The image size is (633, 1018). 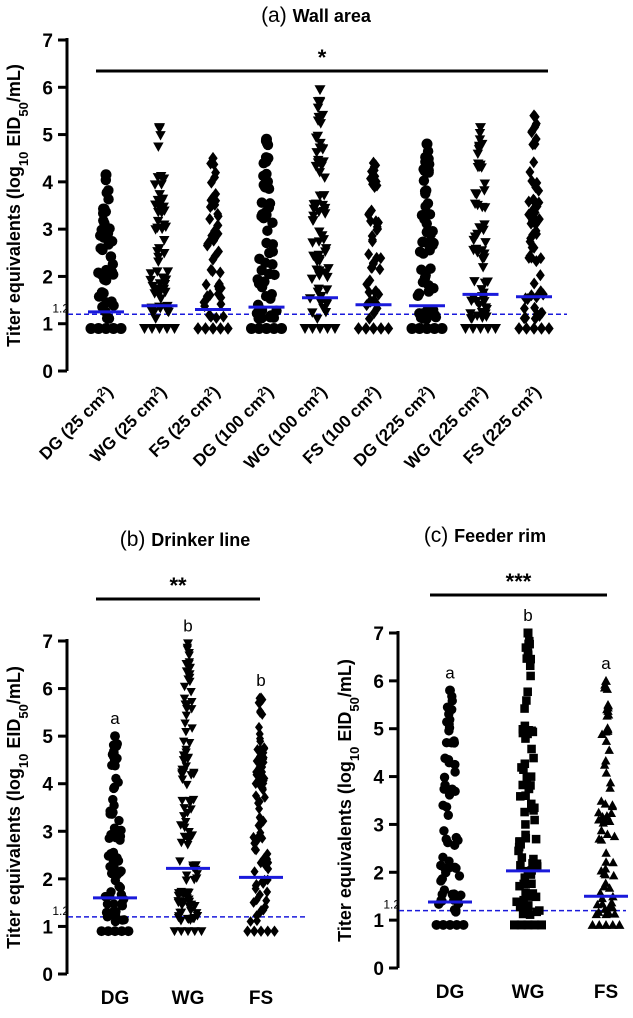 I want to click on significance-label: *, so click(x=322, y=57).